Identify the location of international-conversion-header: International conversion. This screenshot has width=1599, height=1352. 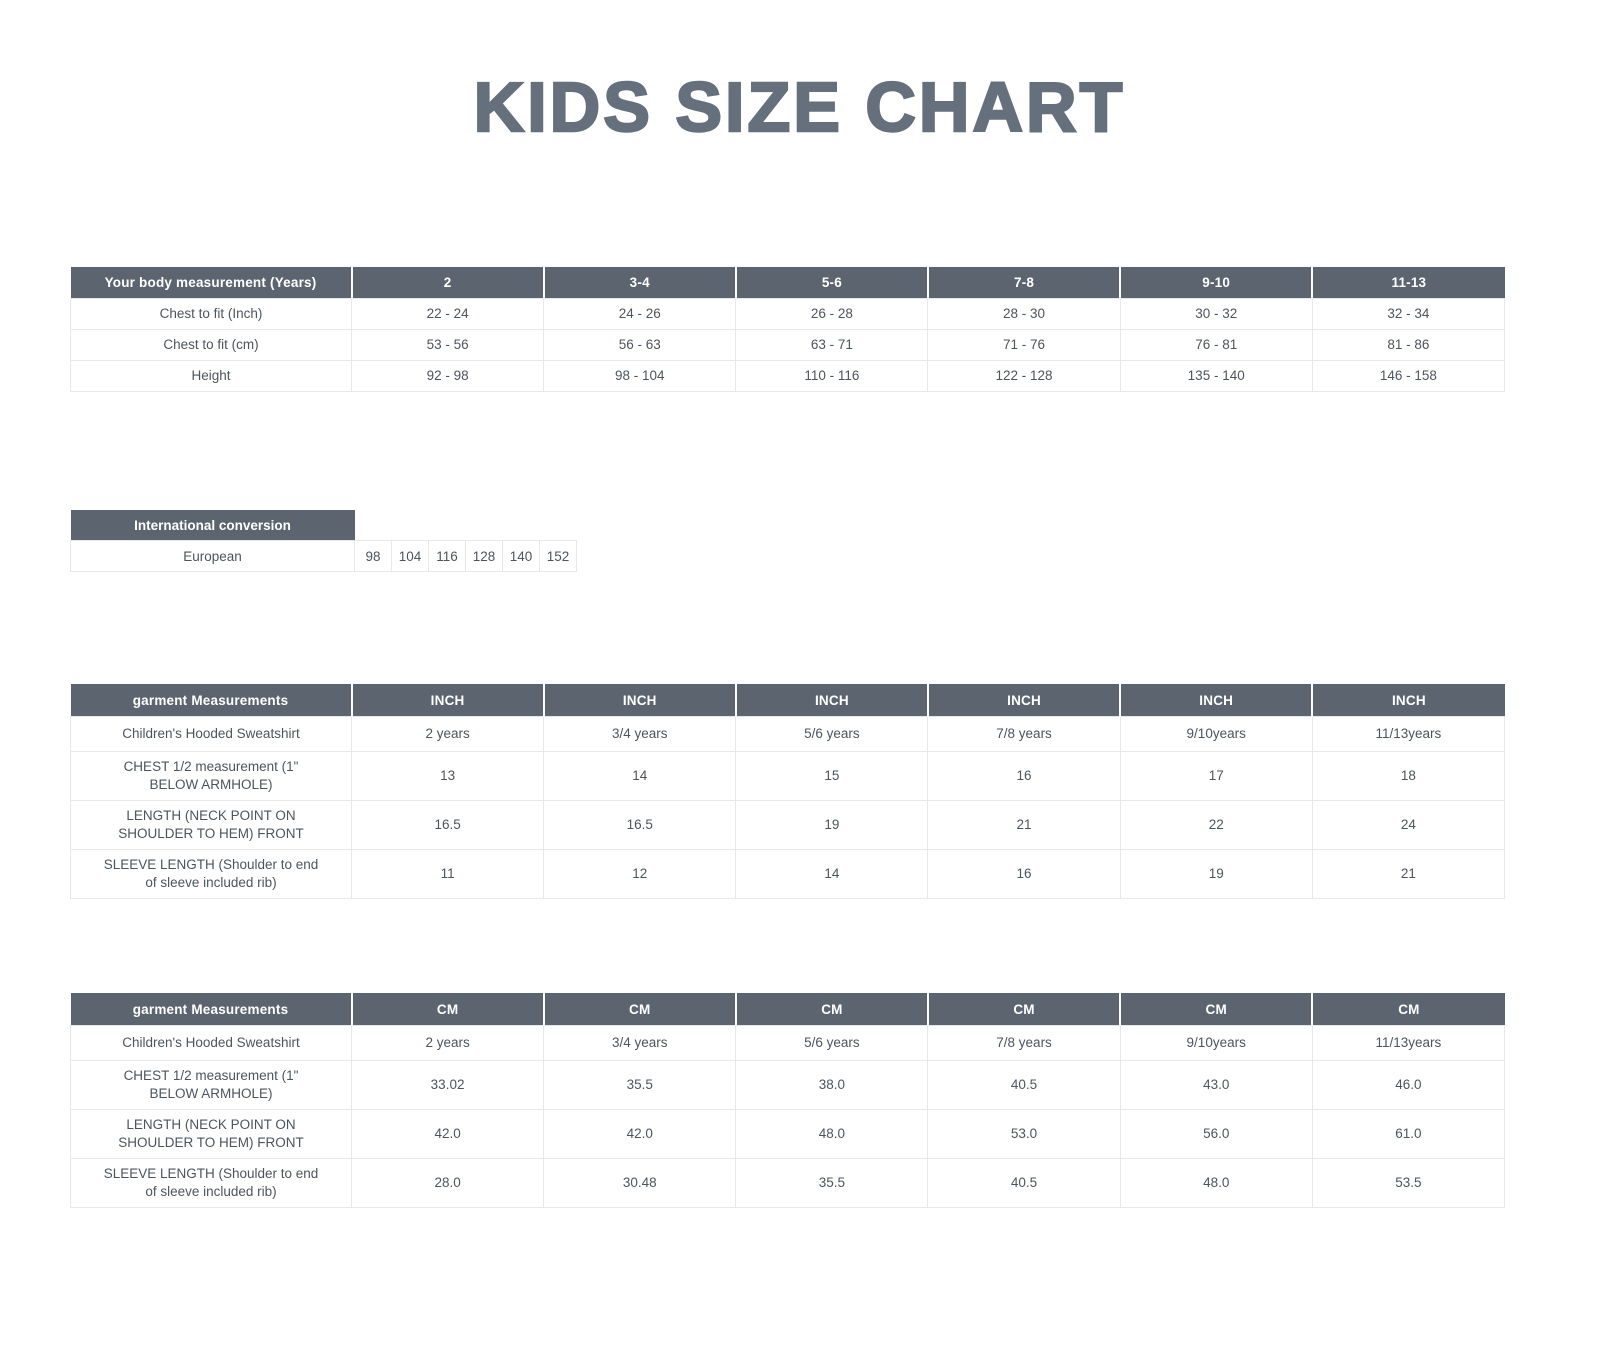
(212, 525).